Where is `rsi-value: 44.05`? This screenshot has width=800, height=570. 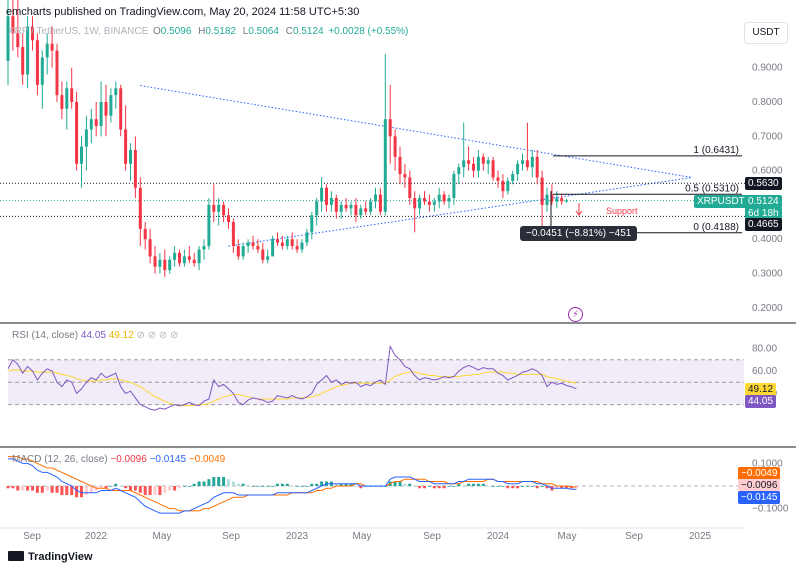
rsi-value: 44.05 is located at coordinates (93, 335).